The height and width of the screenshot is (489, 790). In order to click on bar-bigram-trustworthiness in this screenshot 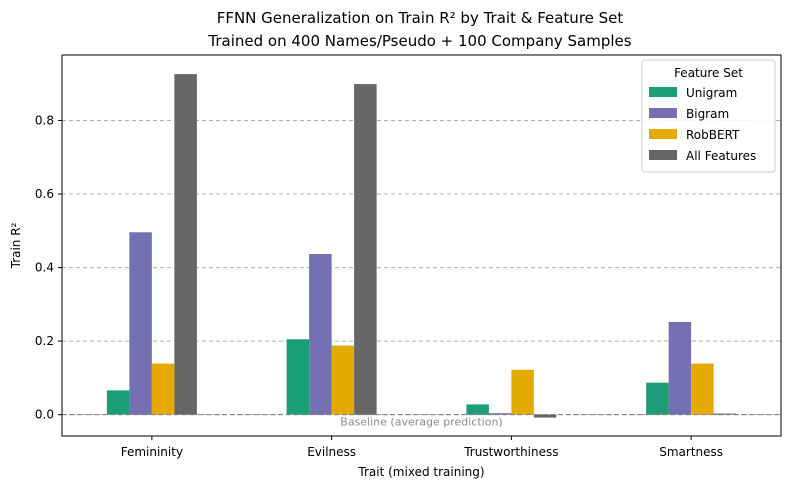, I will do `click(500, 414)`.